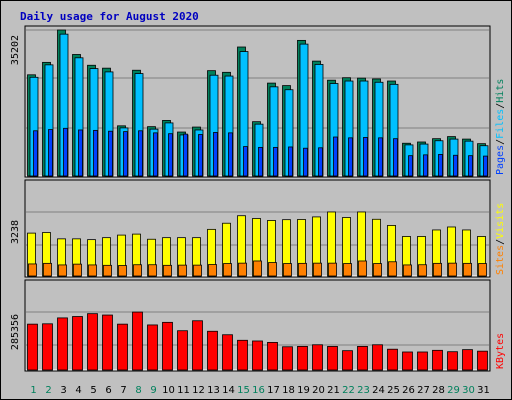  What do you see at coordinates (108, 390) in the screenshot?
I see `day-label-6: 6` at bounding box center [108, 390].